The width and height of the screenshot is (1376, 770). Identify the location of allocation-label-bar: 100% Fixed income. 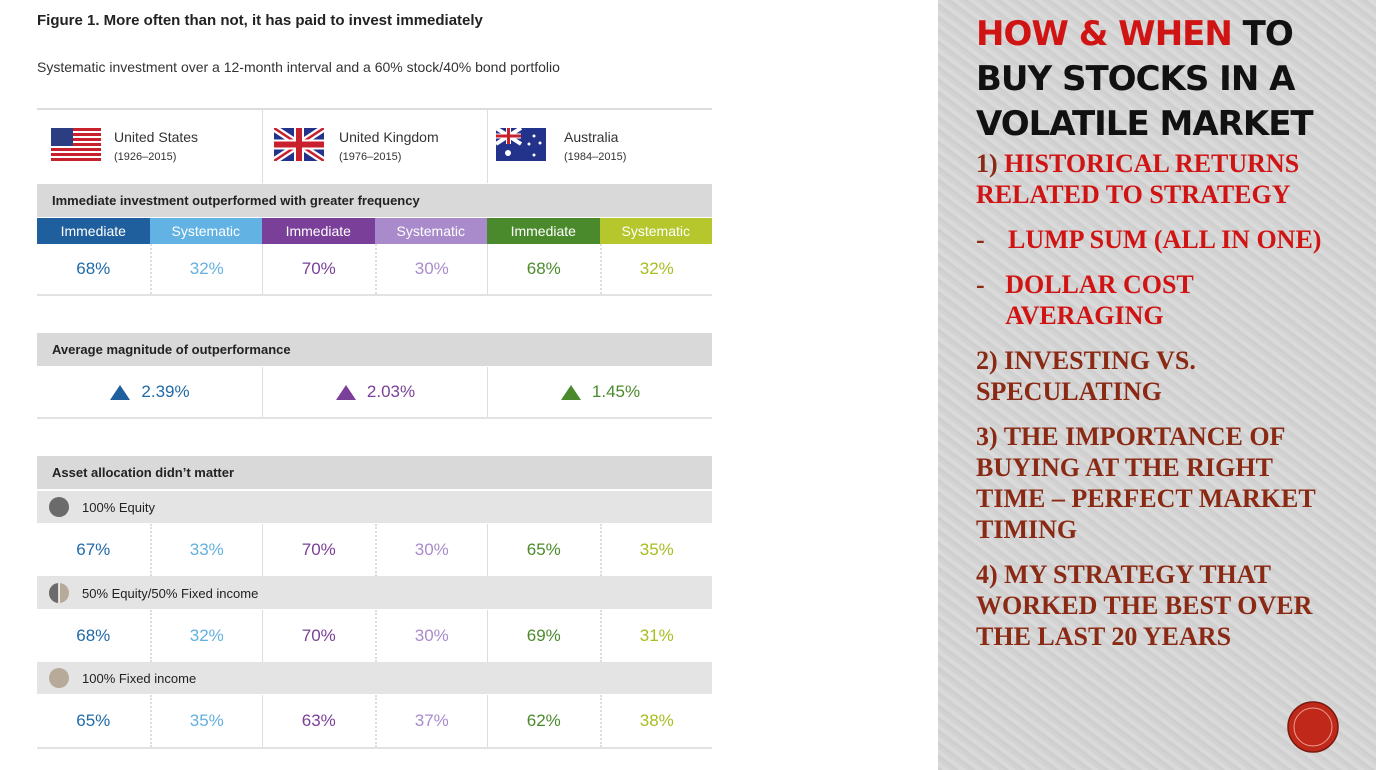
(374, 678).